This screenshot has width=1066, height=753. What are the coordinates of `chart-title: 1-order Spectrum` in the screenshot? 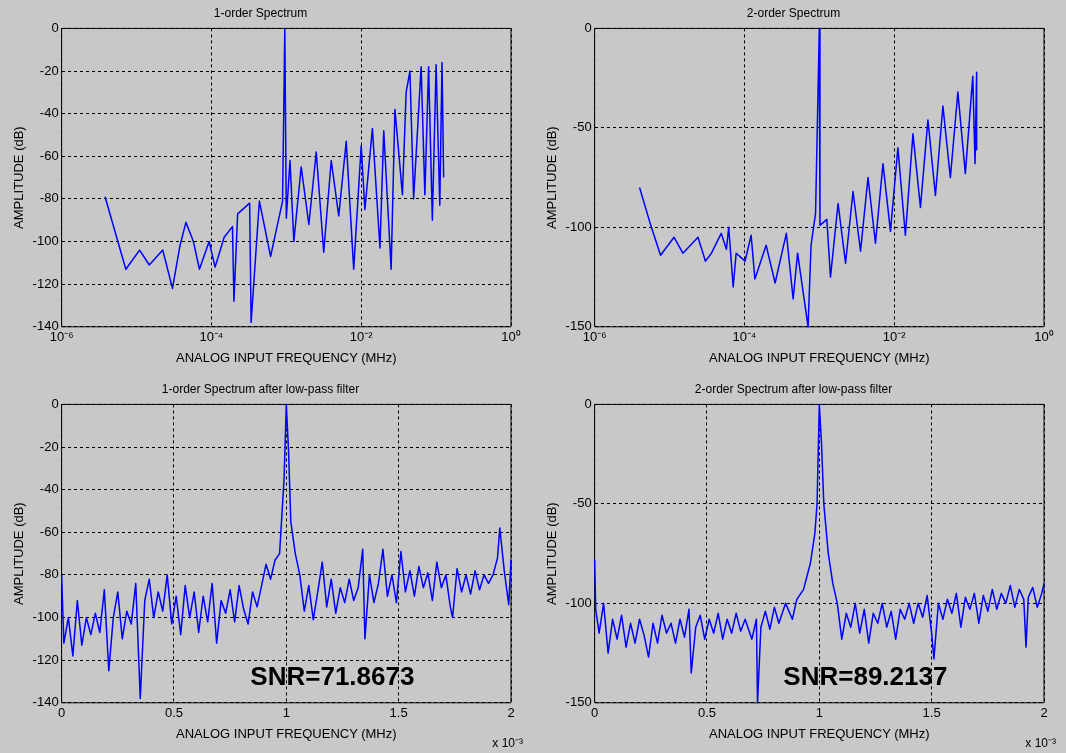 It's located at (260, 12).